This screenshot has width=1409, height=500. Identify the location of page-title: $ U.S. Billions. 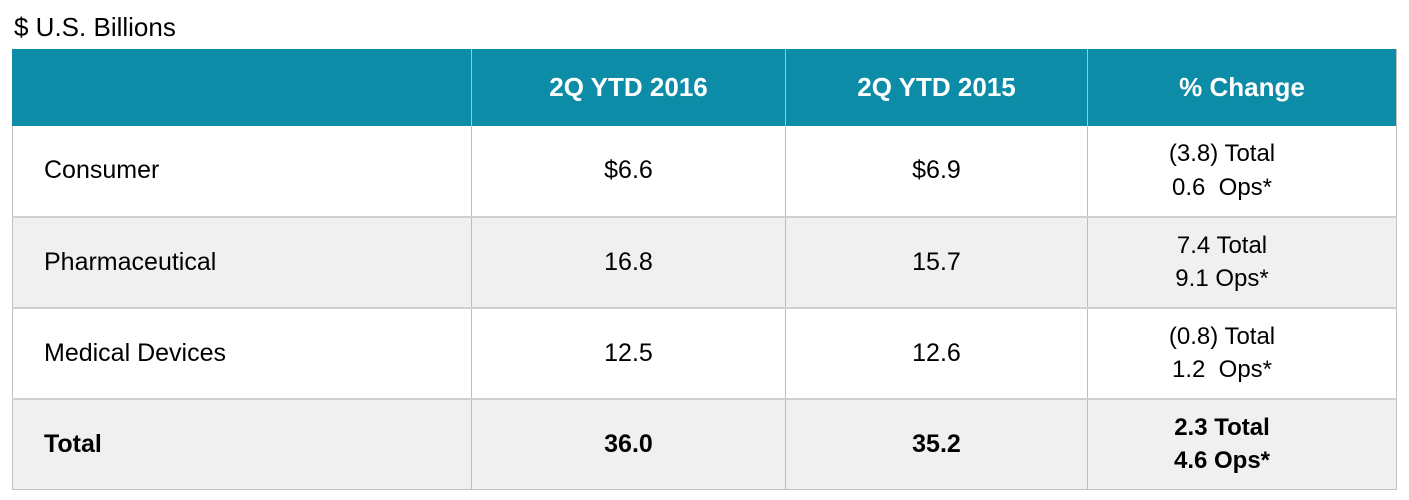
(95, 27).